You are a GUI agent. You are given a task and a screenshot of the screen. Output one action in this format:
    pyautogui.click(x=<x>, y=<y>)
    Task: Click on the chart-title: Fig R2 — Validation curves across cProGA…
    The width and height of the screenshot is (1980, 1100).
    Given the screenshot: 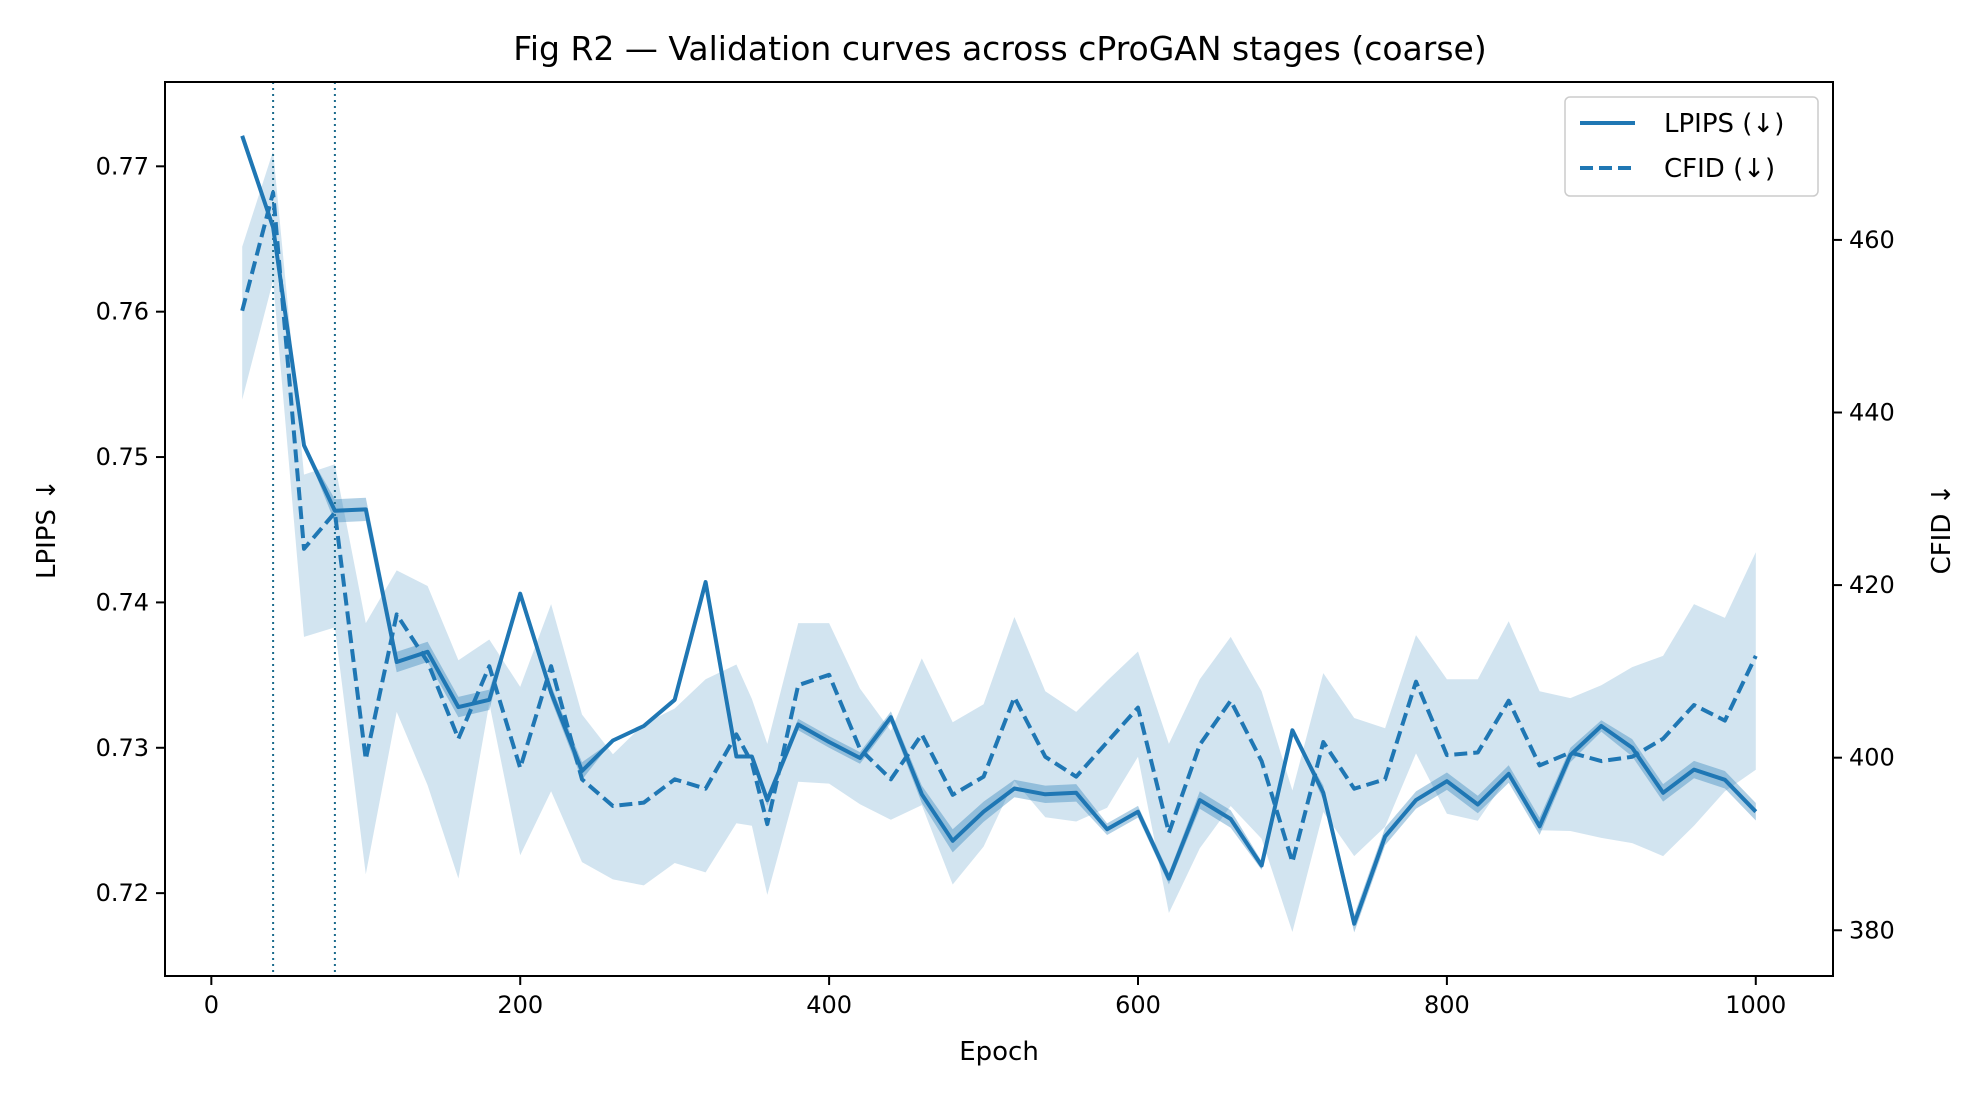 What is the action you would take?
    pyautogui.click(x=999, y=48)
    